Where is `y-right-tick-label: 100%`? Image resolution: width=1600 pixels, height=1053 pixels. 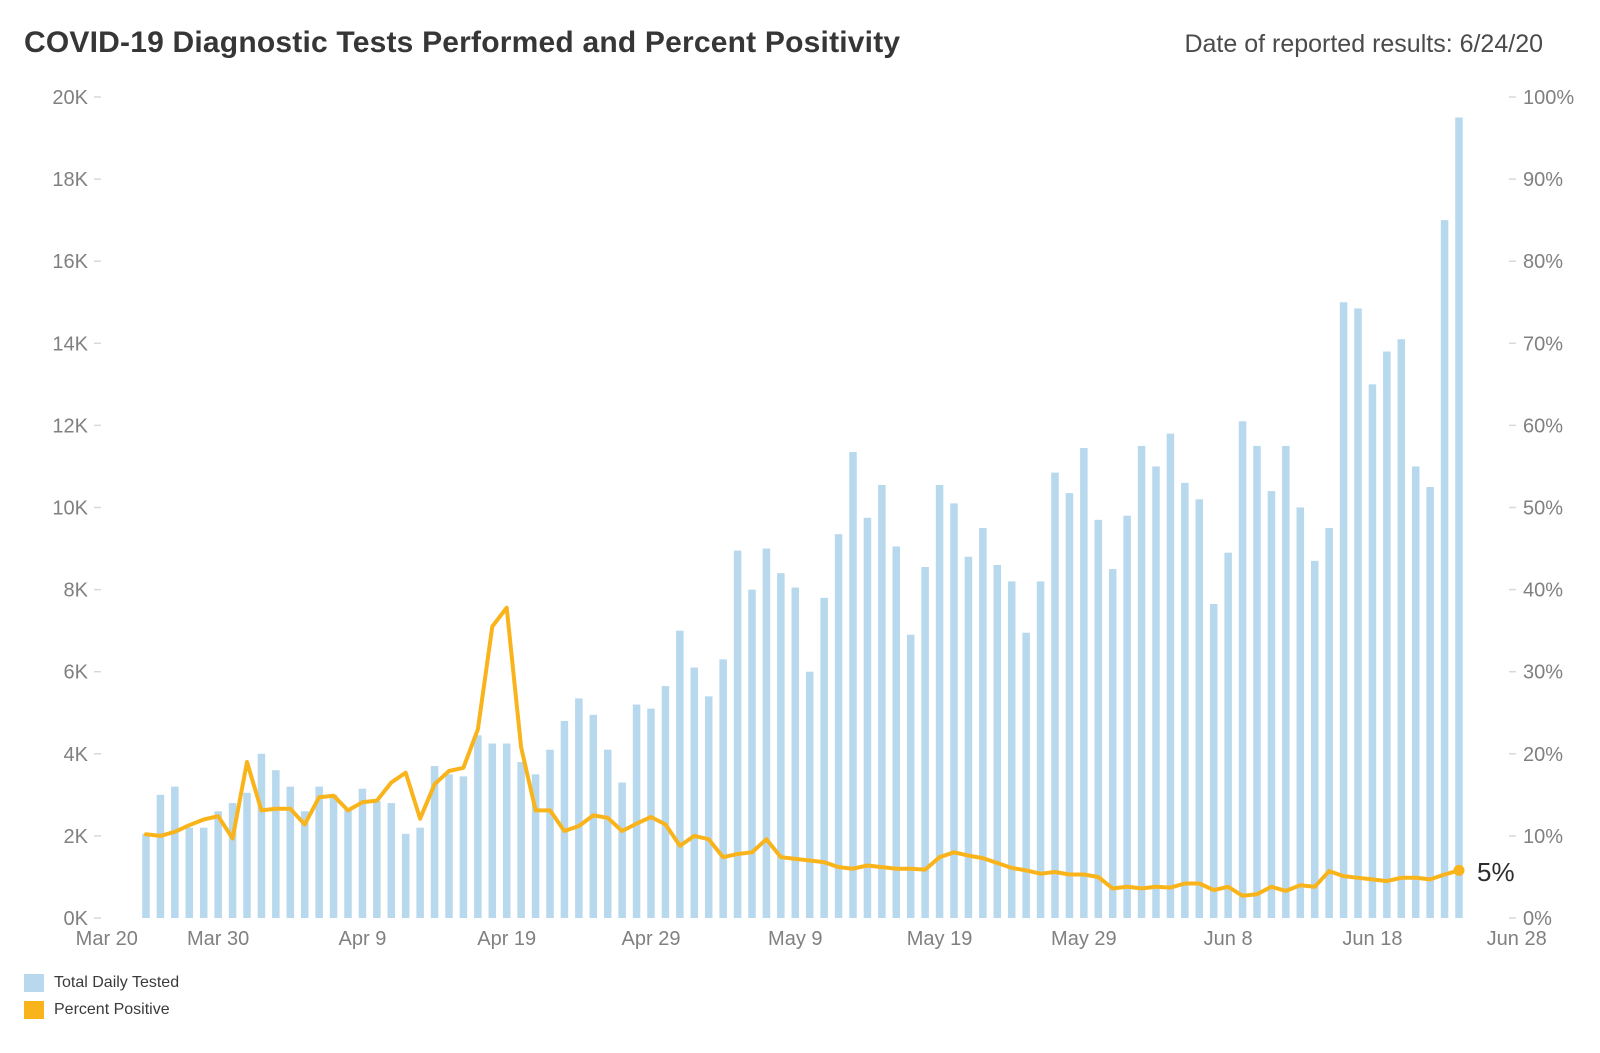 y-right-tick-label: 100% is located at coordinates (1548, 98).